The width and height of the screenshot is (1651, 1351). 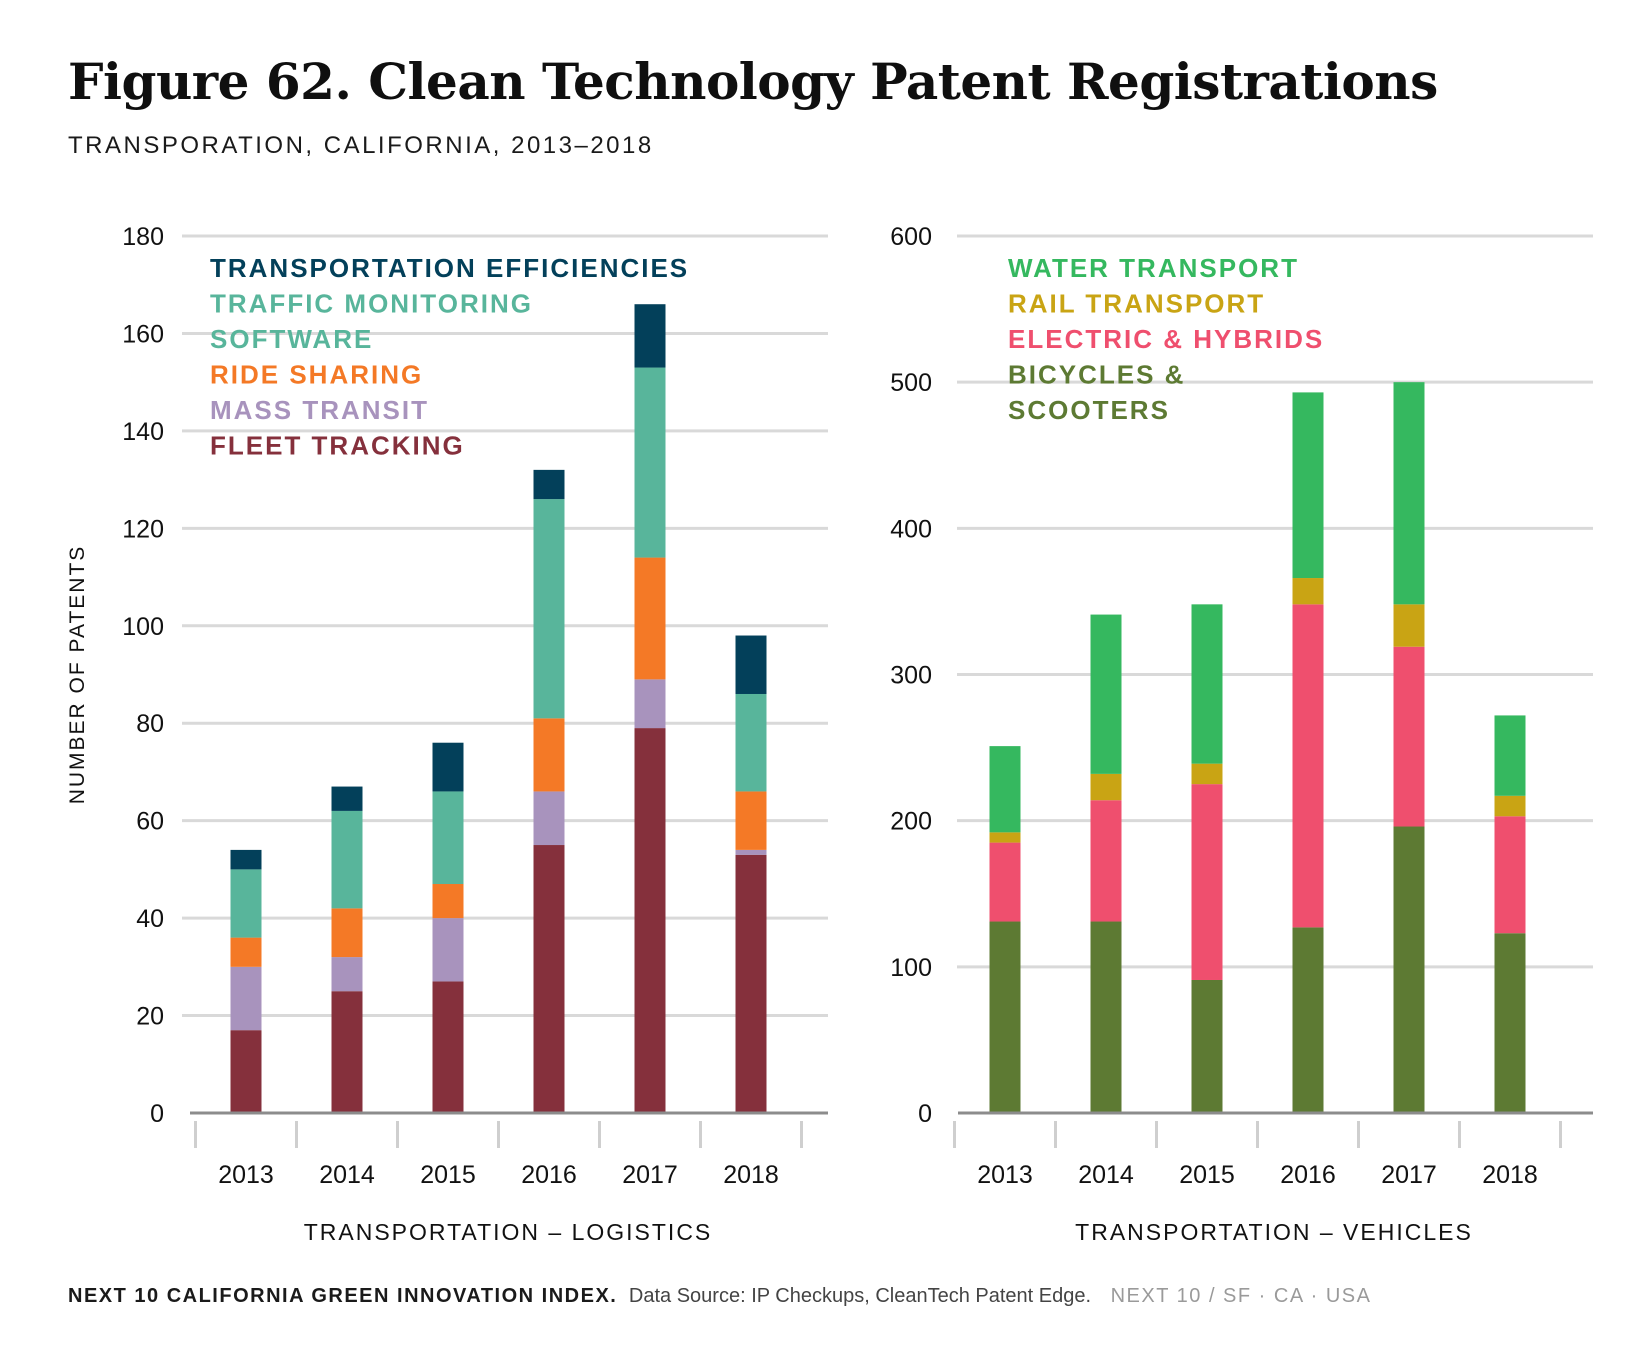 What do you see at coordinates (911, 822) in the screenshot?
I see `y-tick-label: 200` at bounding box center [911, 822].